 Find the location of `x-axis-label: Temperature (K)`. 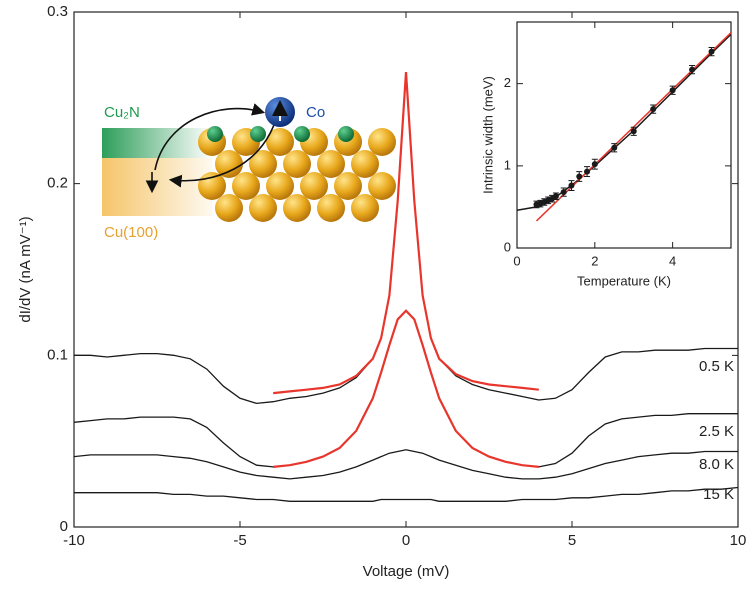

x-axis-label: Temperature (K) is located at coordinates (624, 280).